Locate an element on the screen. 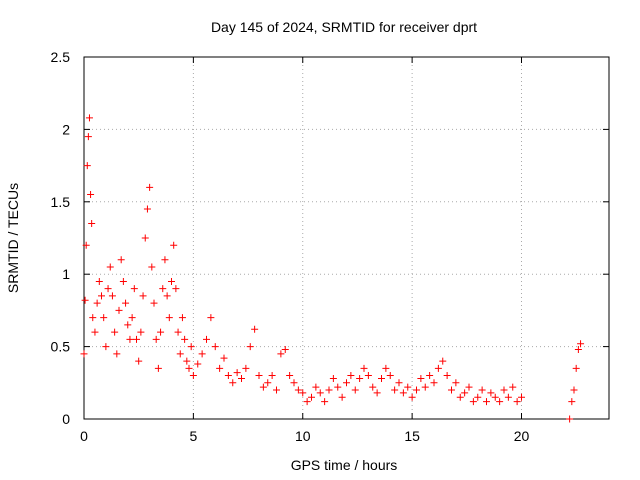  y-axis-label: SRMTID / TECUs is located at coordinates (13, 238).